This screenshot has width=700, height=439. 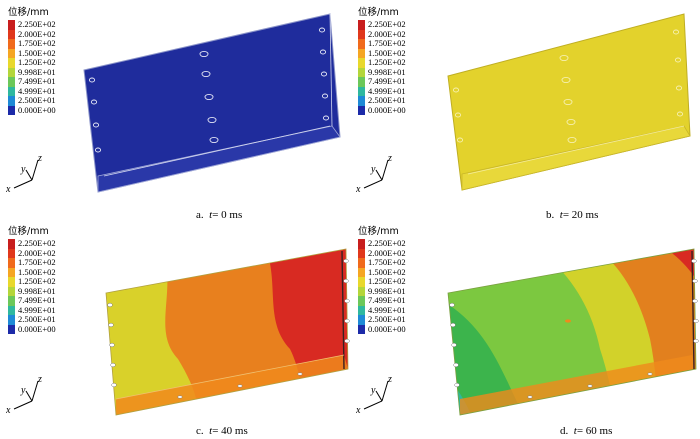 I want to click on panel-caption: c. t= 40 ms, so click(x=222, y=431).